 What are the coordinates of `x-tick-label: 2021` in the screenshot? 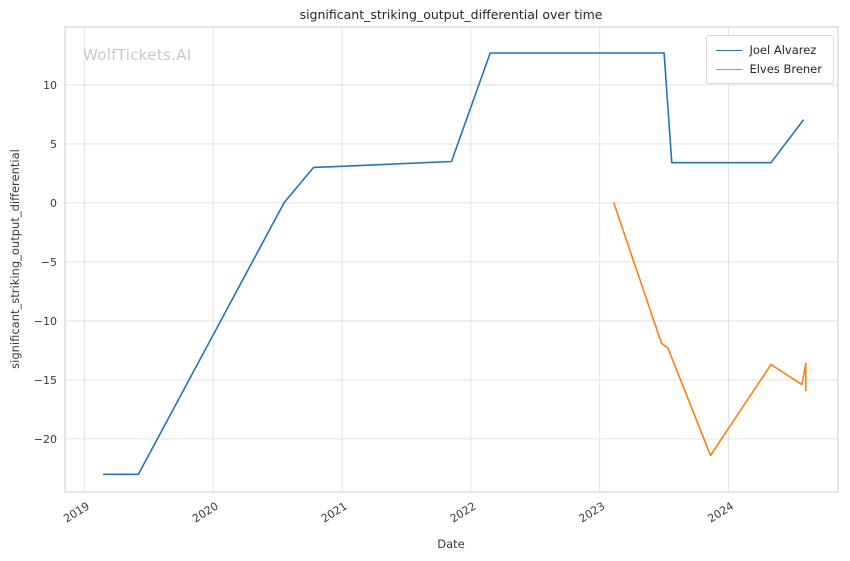 It's located at (334, 513).